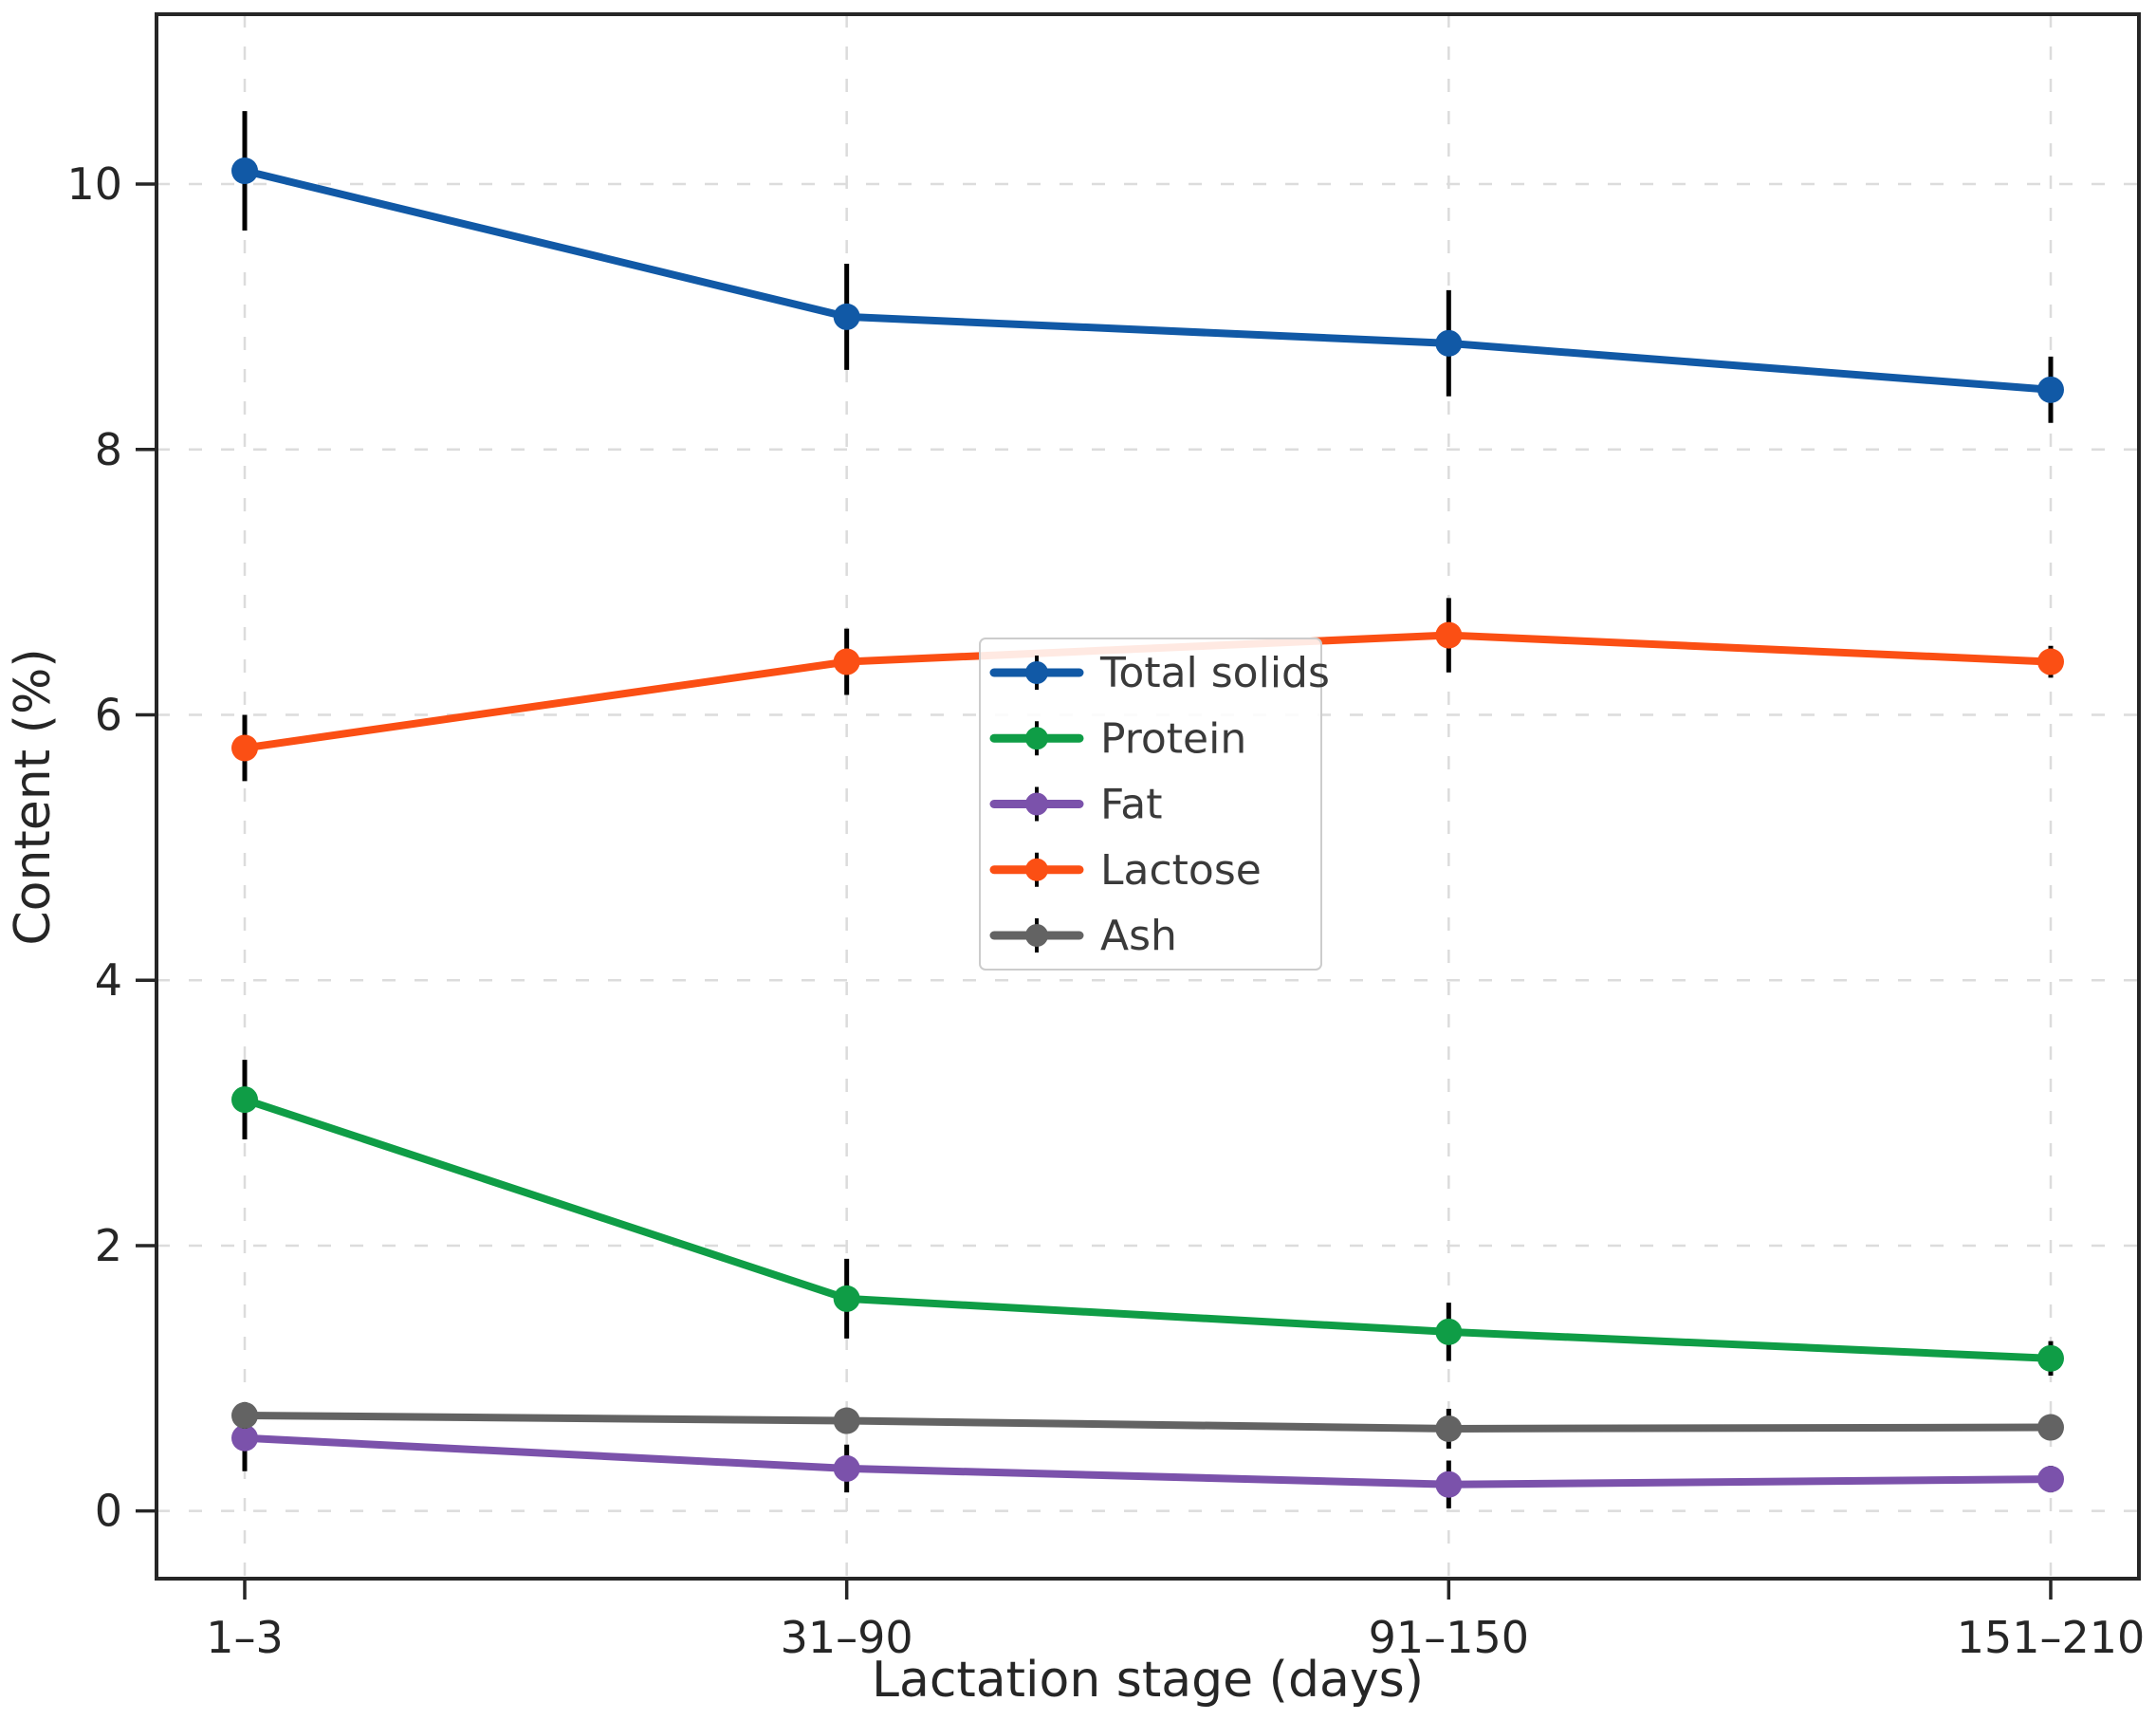 The height and width of the screenshot is (1720, 2156). I want to click on legend-box, so click(1150, 804).